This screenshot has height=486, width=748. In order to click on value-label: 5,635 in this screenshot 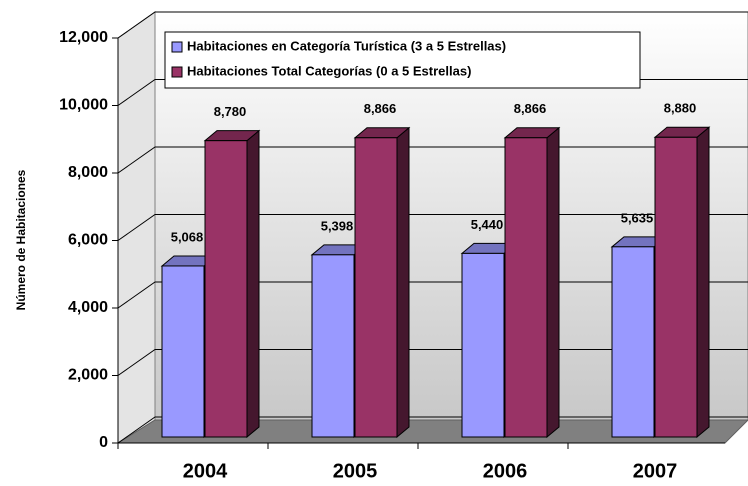, I will do `click(637, 217)`.